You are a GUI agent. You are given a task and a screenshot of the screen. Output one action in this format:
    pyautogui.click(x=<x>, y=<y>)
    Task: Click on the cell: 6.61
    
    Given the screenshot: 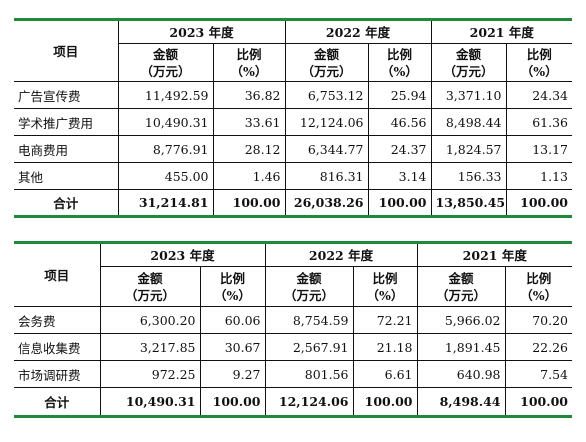 What is the action you would take?
    pyautogui.click(x=385, y=374)
    